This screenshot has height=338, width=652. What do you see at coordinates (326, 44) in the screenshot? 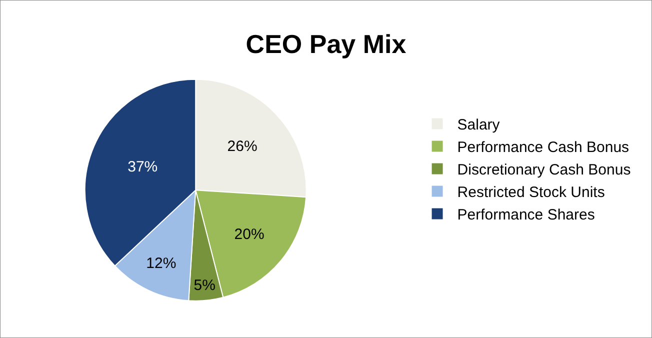
I see `chart-title: CEO Pay Mix` at bounding box center [326, 44].